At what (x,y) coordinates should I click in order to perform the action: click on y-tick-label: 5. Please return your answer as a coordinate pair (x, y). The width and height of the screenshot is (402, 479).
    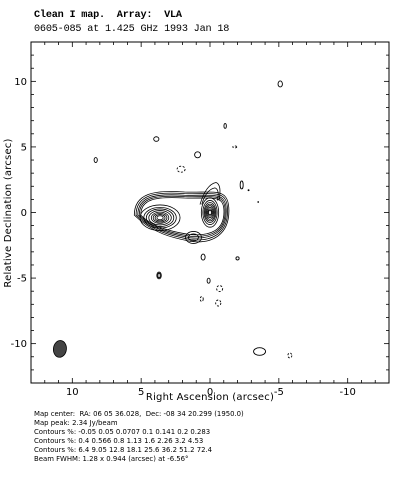
    Looking at the image, I should click on (24, 147).